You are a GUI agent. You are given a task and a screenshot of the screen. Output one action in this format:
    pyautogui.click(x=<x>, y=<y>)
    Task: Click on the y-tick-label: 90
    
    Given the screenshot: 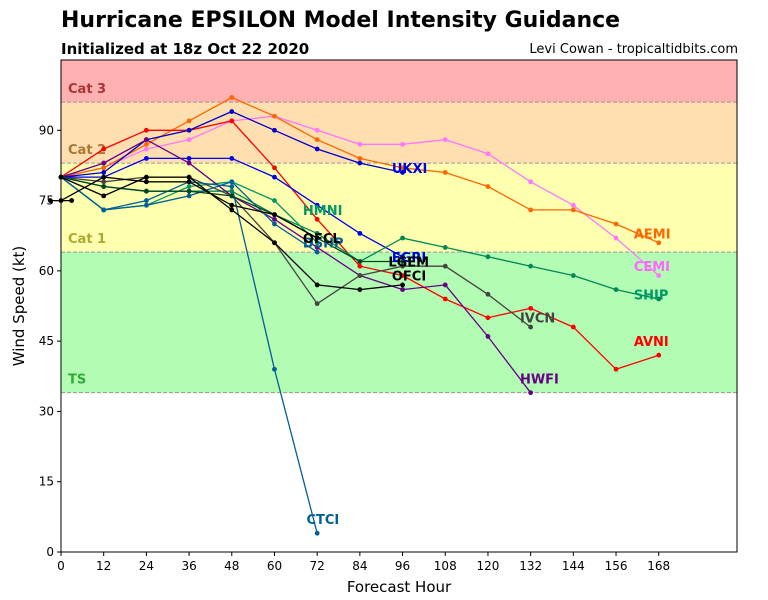 What is the action you would take?
    pyautogui.click(x=46, y=130)
    